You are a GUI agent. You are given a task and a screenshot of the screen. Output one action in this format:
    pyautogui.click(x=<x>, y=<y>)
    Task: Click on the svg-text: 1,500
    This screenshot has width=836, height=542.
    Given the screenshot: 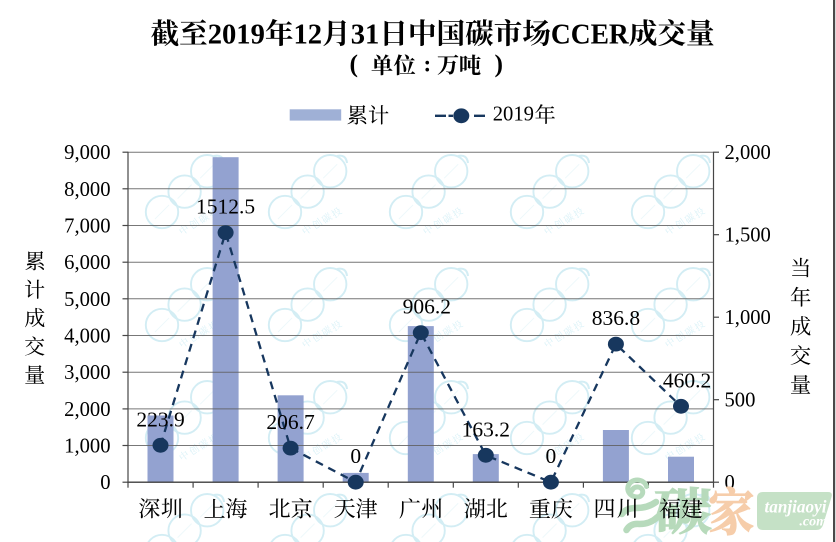 What is the action you would take?
    pyautogui.click(x=748, y=236)
    